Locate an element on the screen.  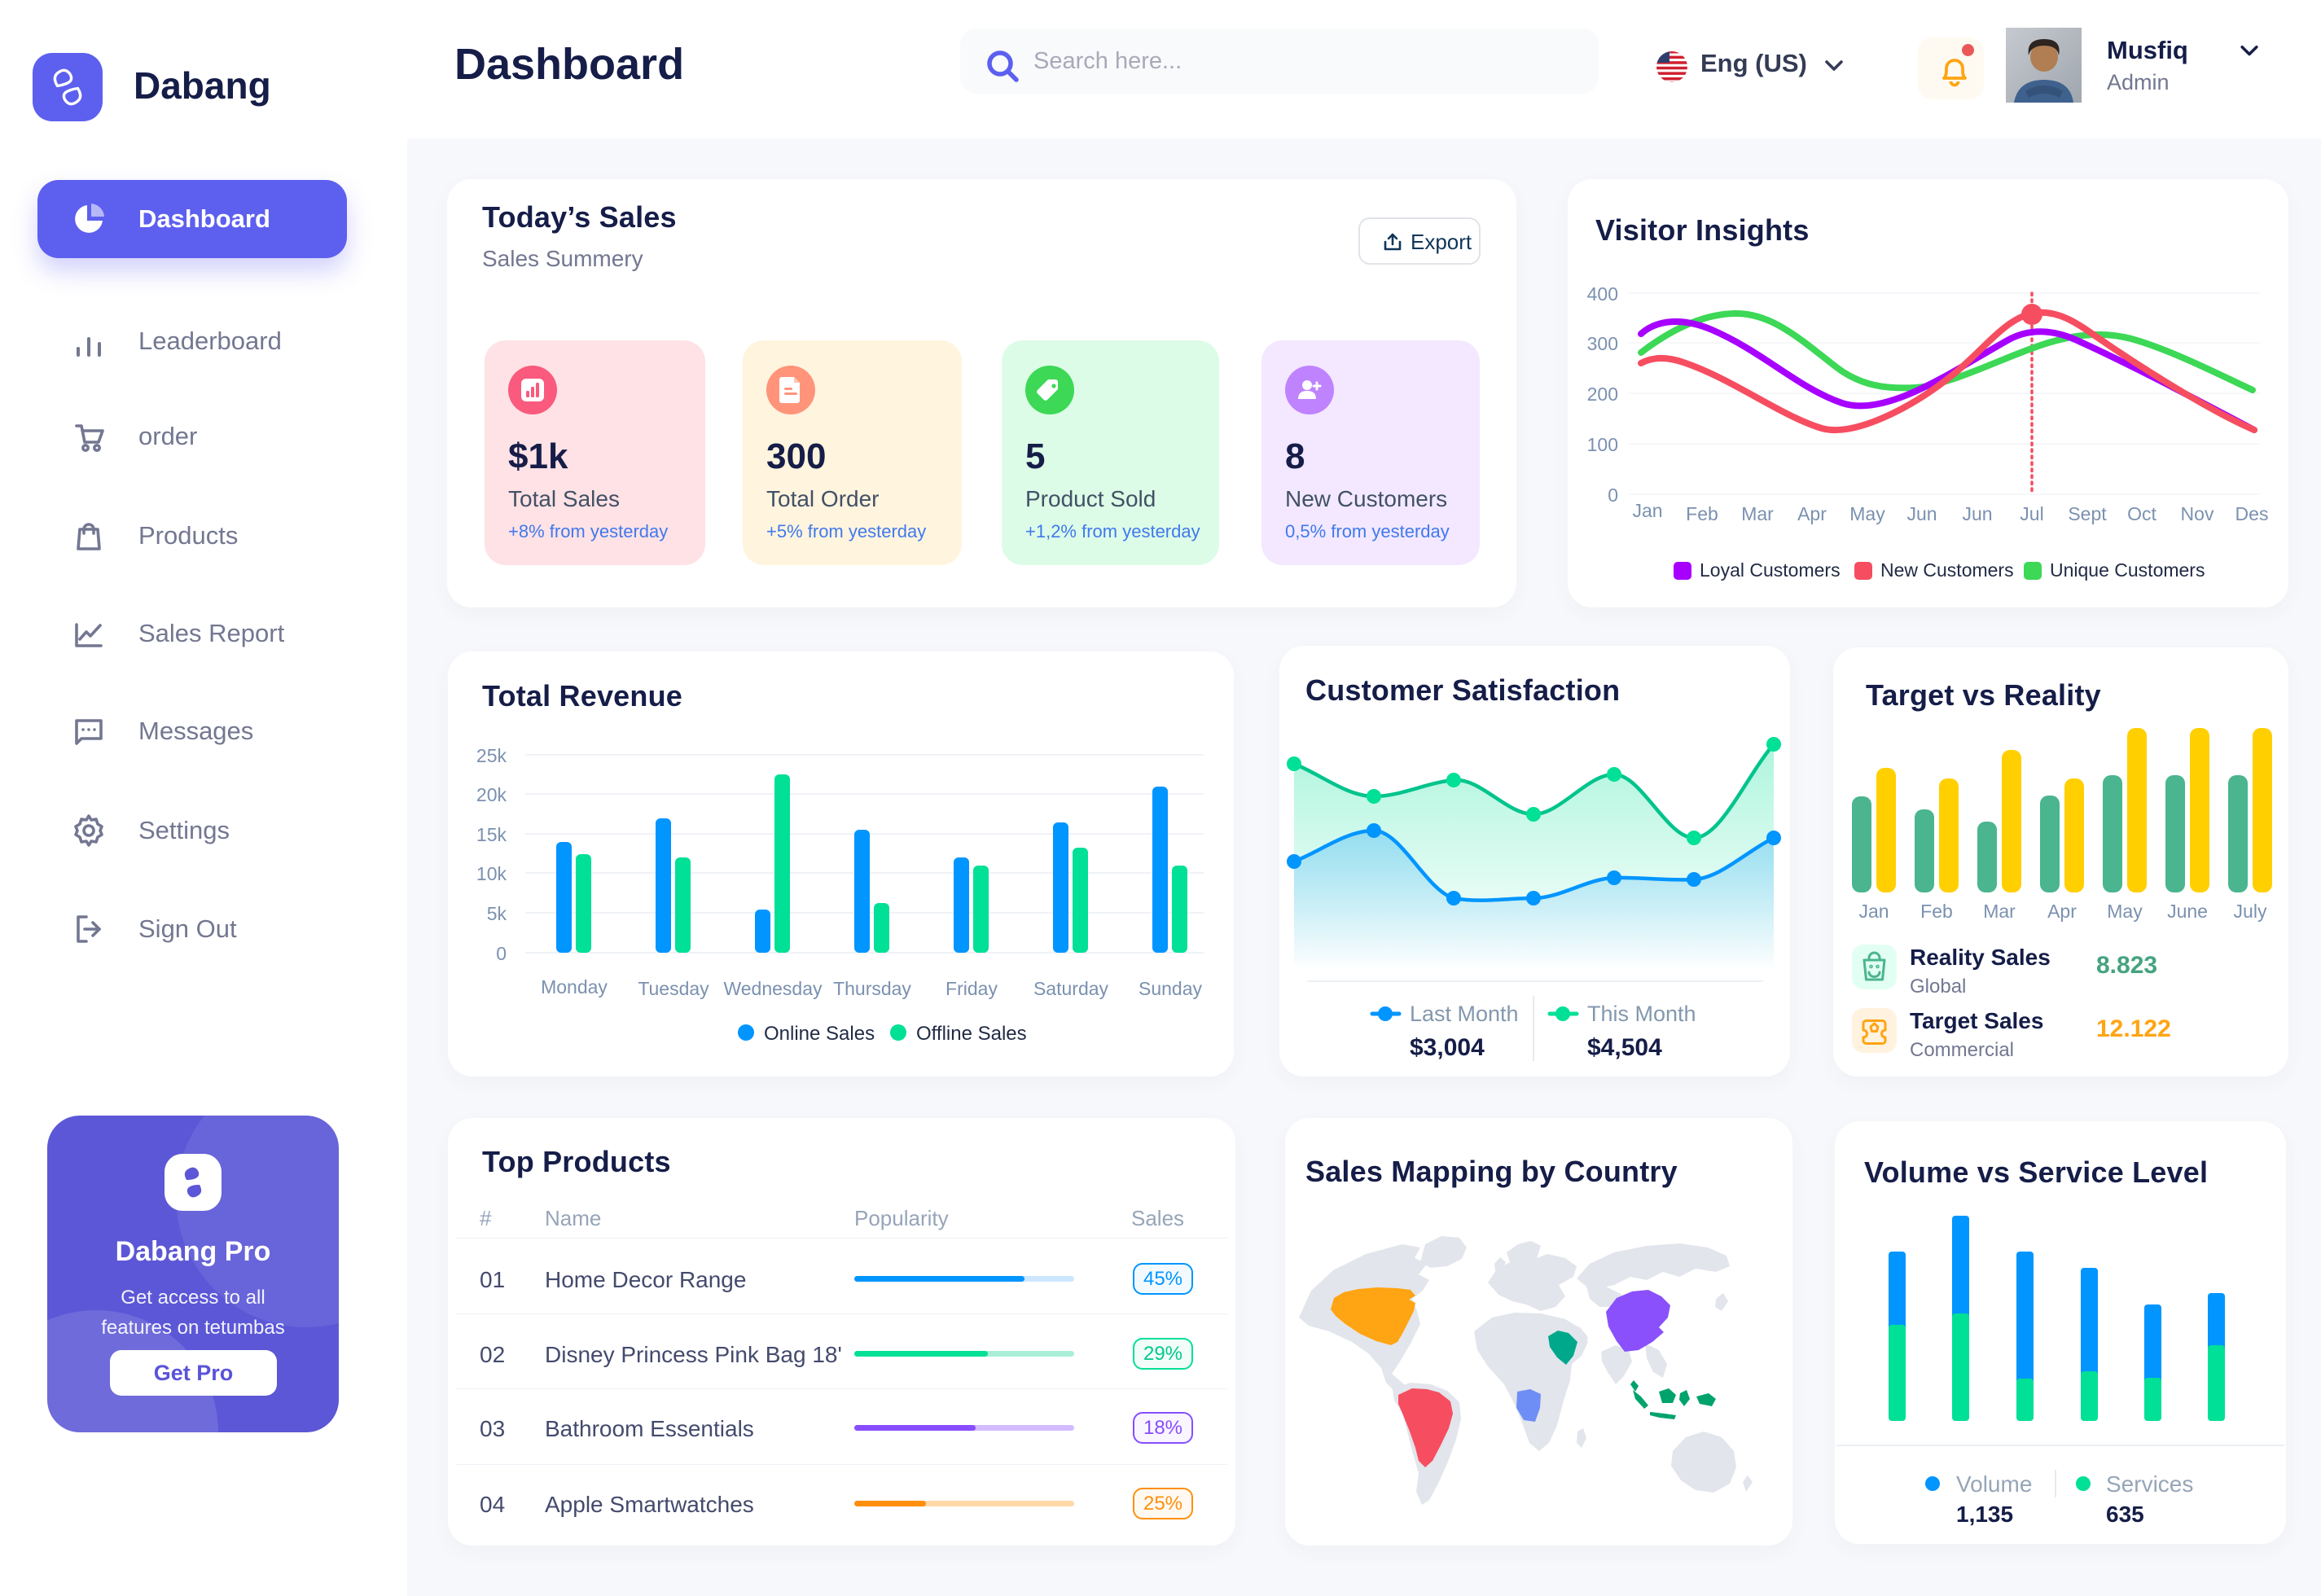
svg-text: Sept is located at coordinates (2087, 513).